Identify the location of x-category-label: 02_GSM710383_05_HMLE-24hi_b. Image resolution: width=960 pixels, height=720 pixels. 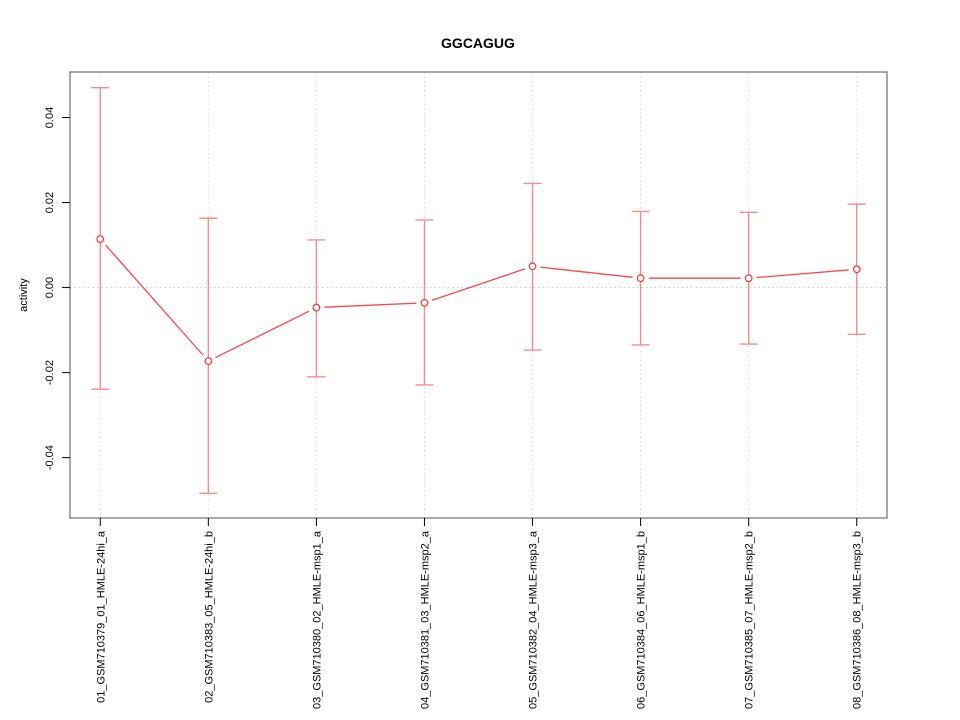
(209, 617).